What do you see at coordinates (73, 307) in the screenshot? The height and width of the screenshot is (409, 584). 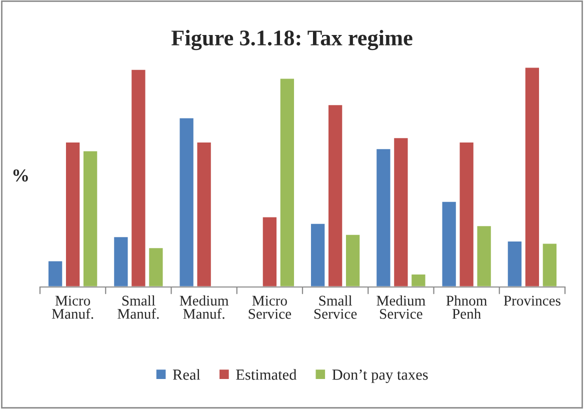 I see `x-tick-label: Micro Manuf.` at bounding box center [73, 307].